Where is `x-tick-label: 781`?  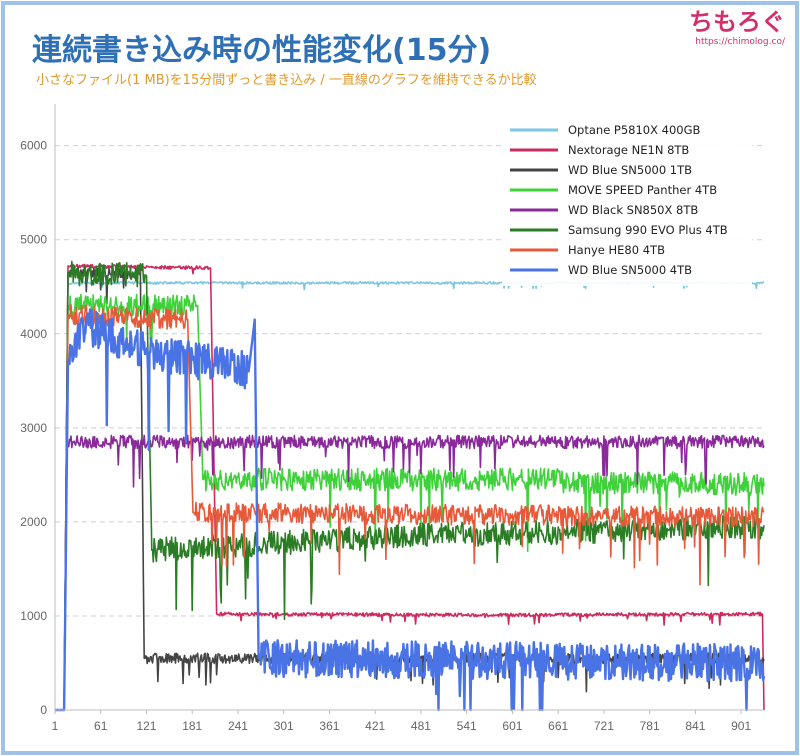 x-tick-label: 781 is located at coordinates (650, 726).